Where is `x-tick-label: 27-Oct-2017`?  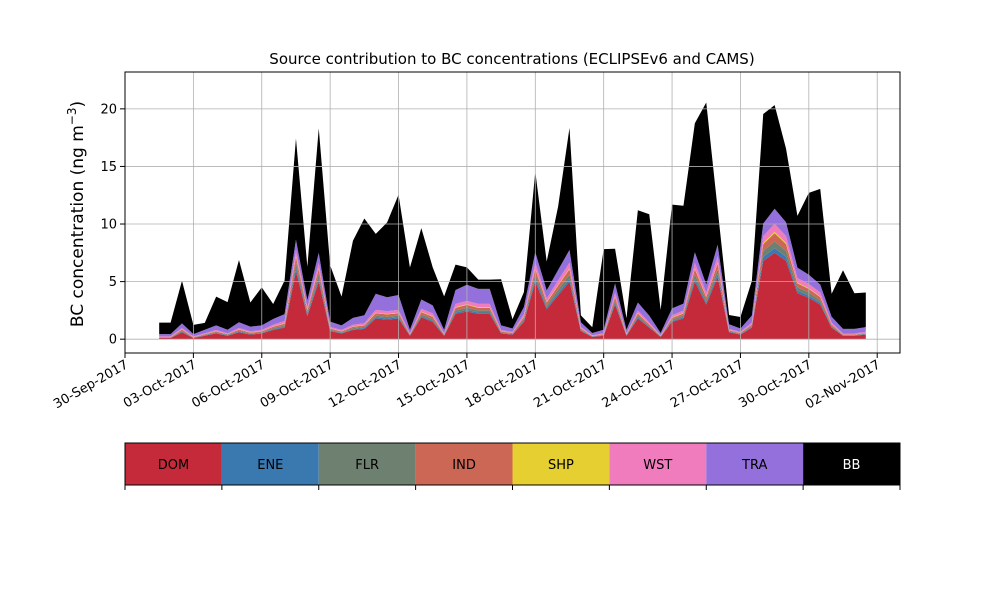
x-tick-label: 27-Oct-2017 is located at coordinates (707, 384).